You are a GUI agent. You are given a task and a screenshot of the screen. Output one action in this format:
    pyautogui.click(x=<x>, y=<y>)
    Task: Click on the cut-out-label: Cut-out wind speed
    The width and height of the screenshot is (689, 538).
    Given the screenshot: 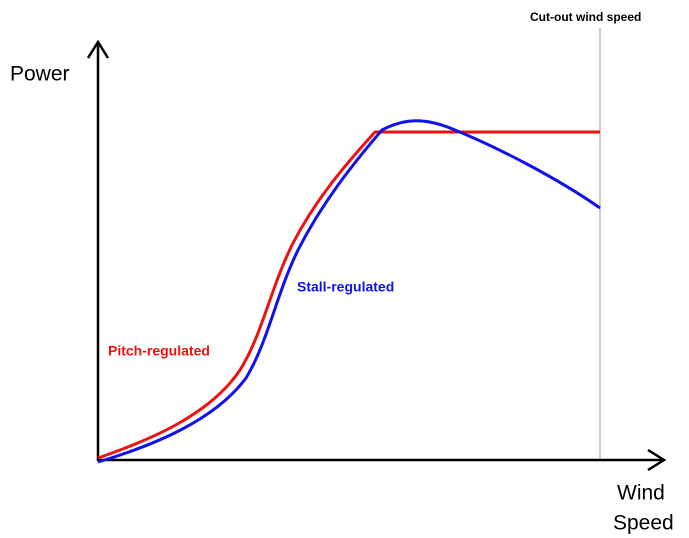 What is the action you would take?
    pyautogui.click(x=585, y=17)
    